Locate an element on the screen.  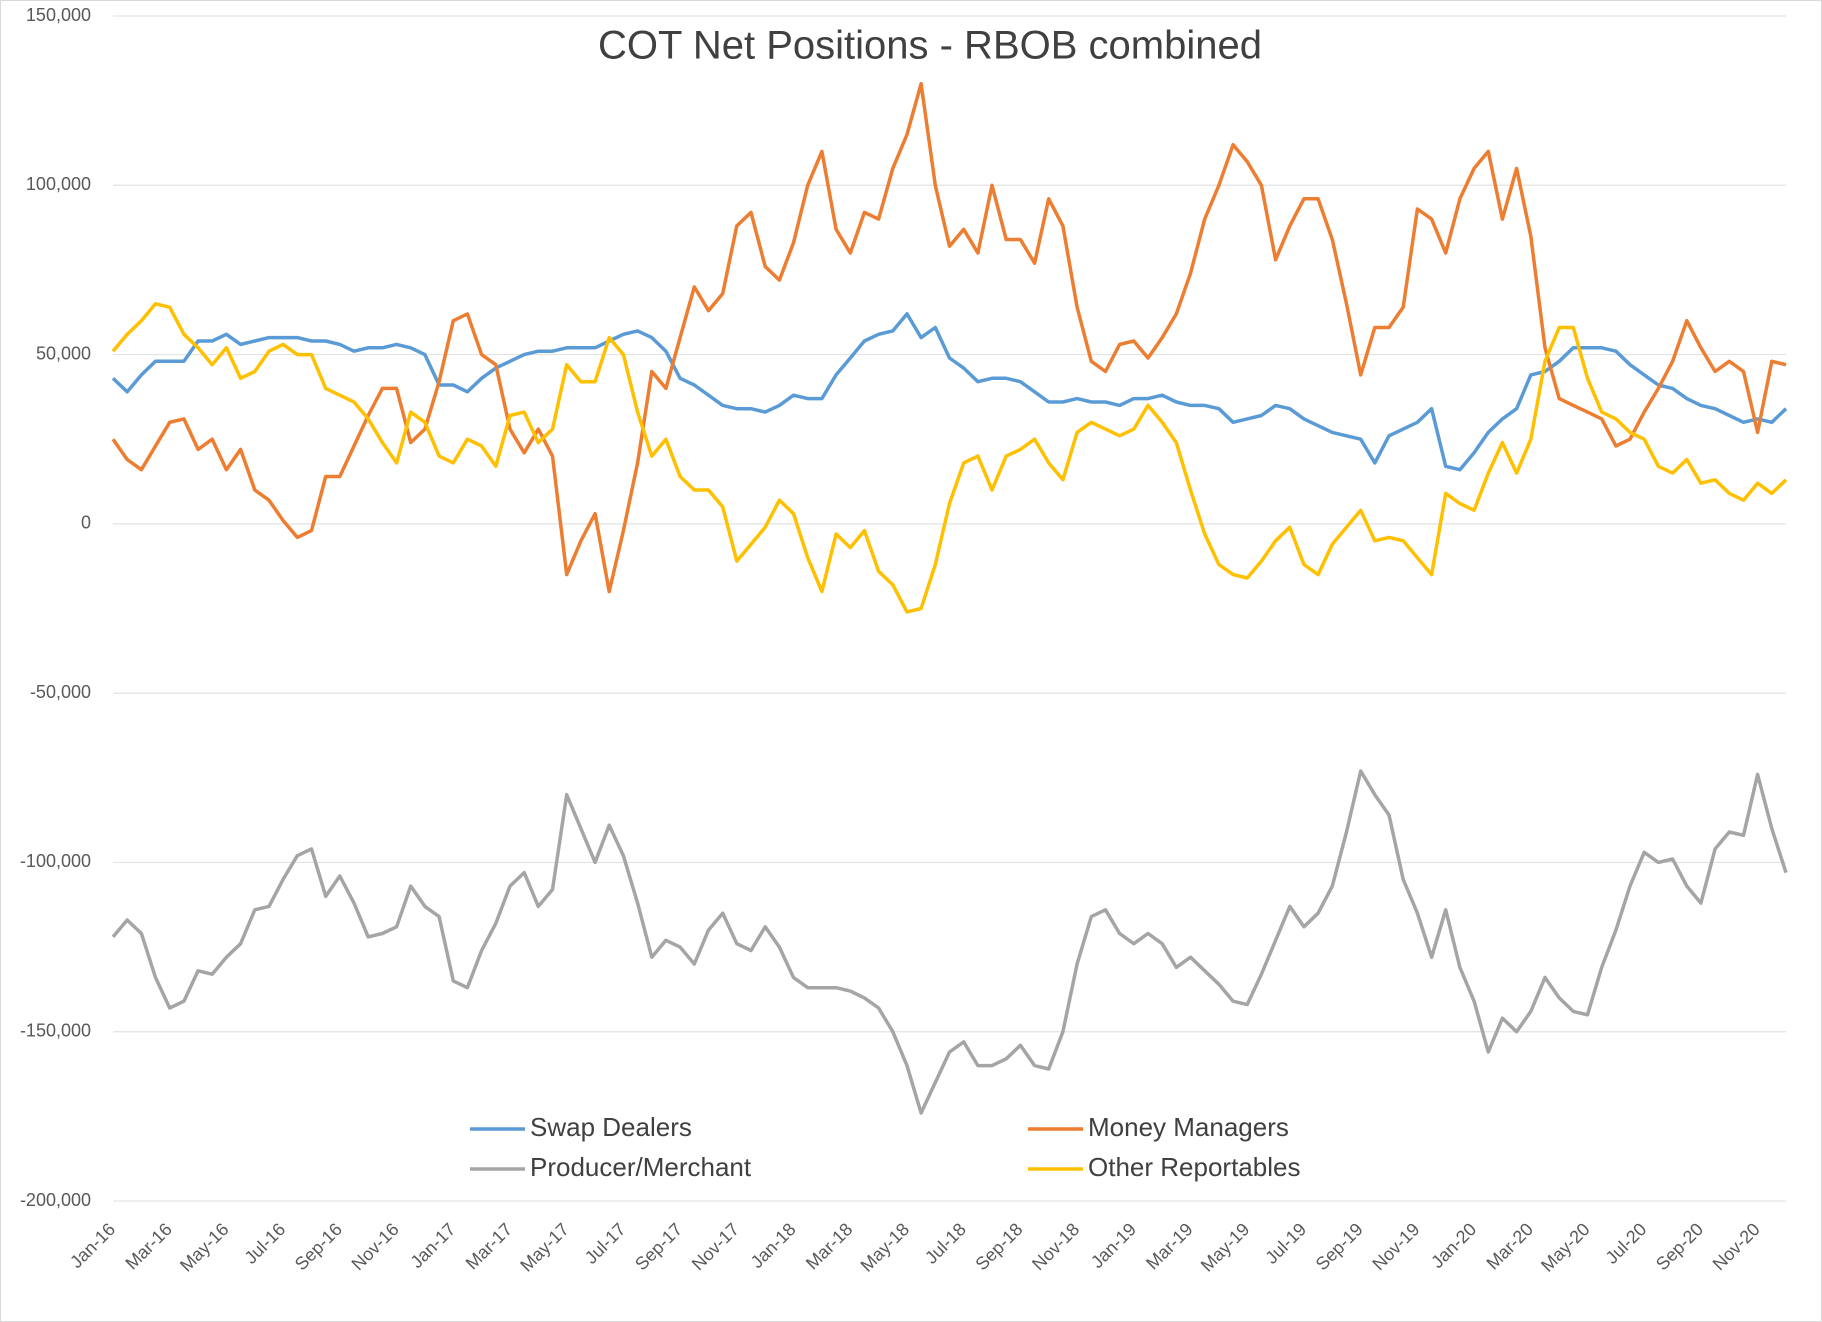
y-tick-label: 0 is located at coordinates (86, 523).